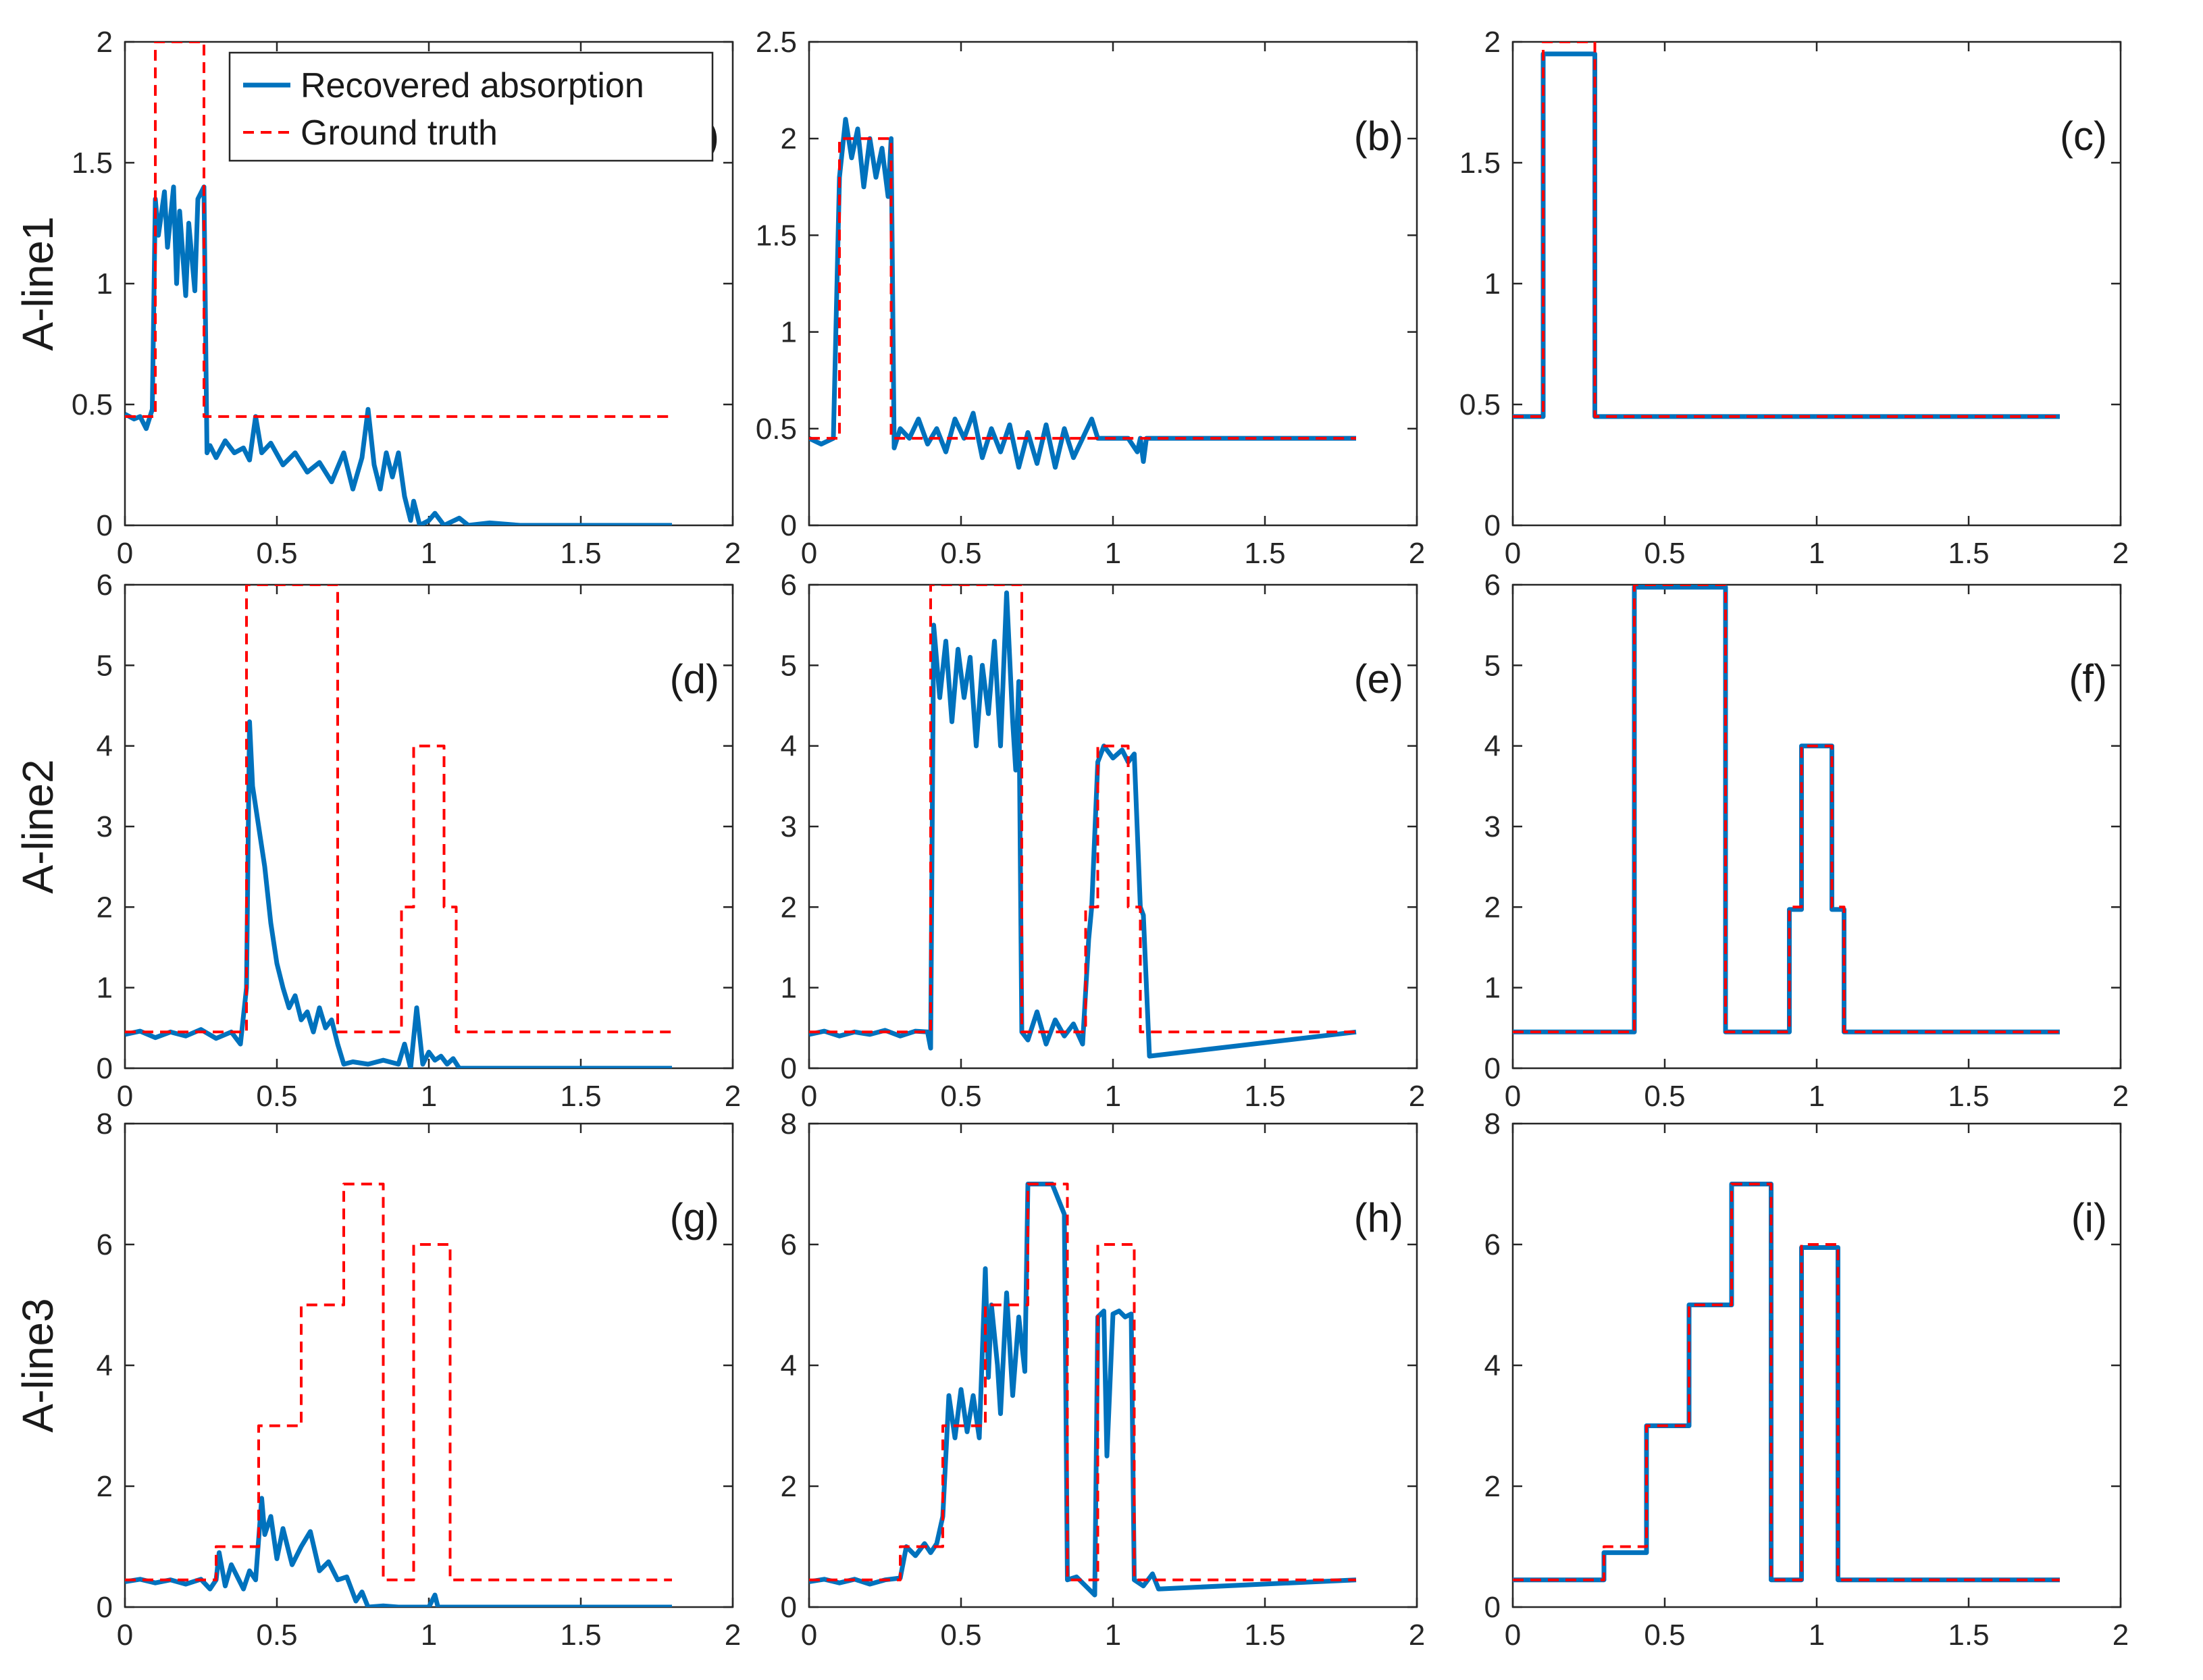  Describe the element at coordinates (471, 107) in the screenshot. I see `legend: Recovered absorption Ground truth` at that location.